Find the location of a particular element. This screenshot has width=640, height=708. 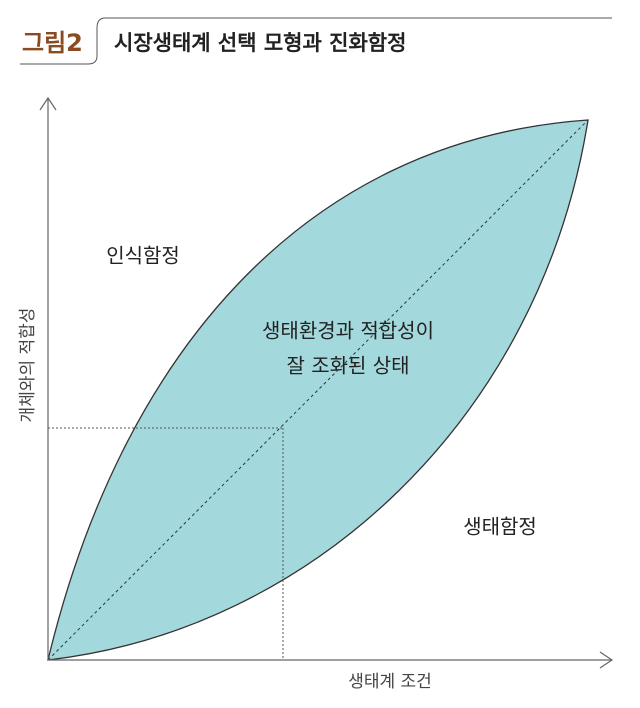

header-title: 시장생태계 선택 모형과 진화함정 is located at coordinates (260, 43).